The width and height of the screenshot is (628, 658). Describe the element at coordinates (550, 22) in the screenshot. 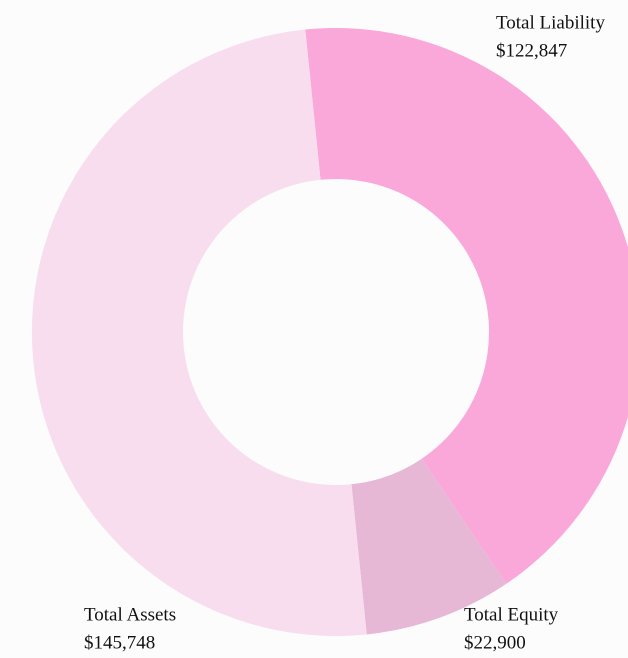

I see `slice-label: Total Liability` at that location.